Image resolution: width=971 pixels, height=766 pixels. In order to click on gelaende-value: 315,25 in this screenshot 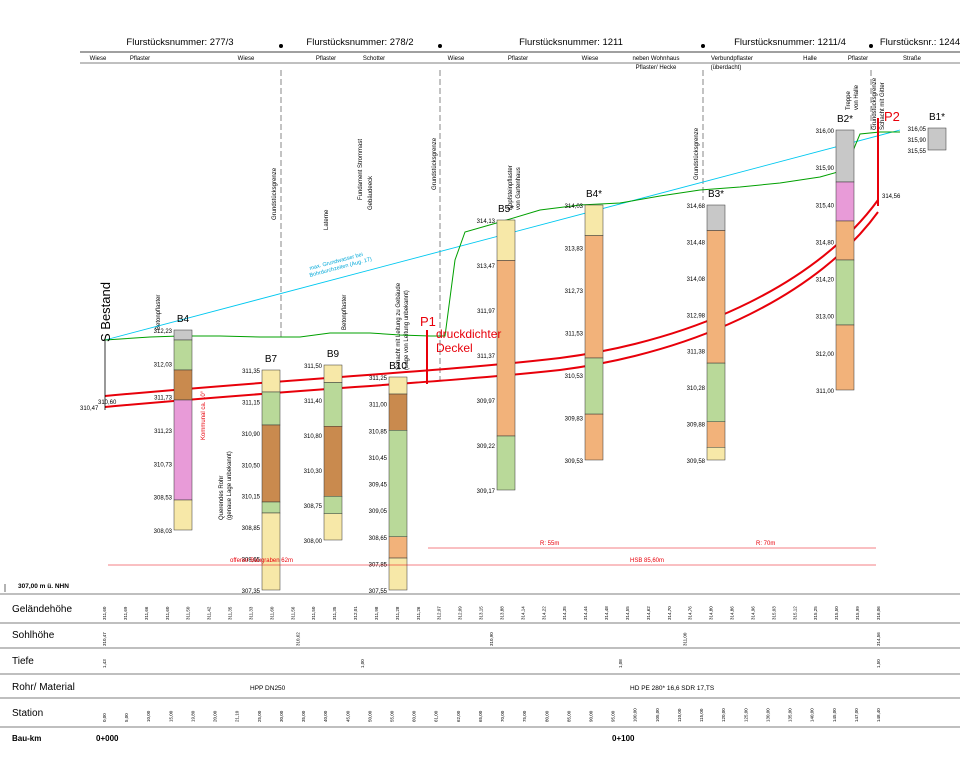, I will do `click(815, 613)`.